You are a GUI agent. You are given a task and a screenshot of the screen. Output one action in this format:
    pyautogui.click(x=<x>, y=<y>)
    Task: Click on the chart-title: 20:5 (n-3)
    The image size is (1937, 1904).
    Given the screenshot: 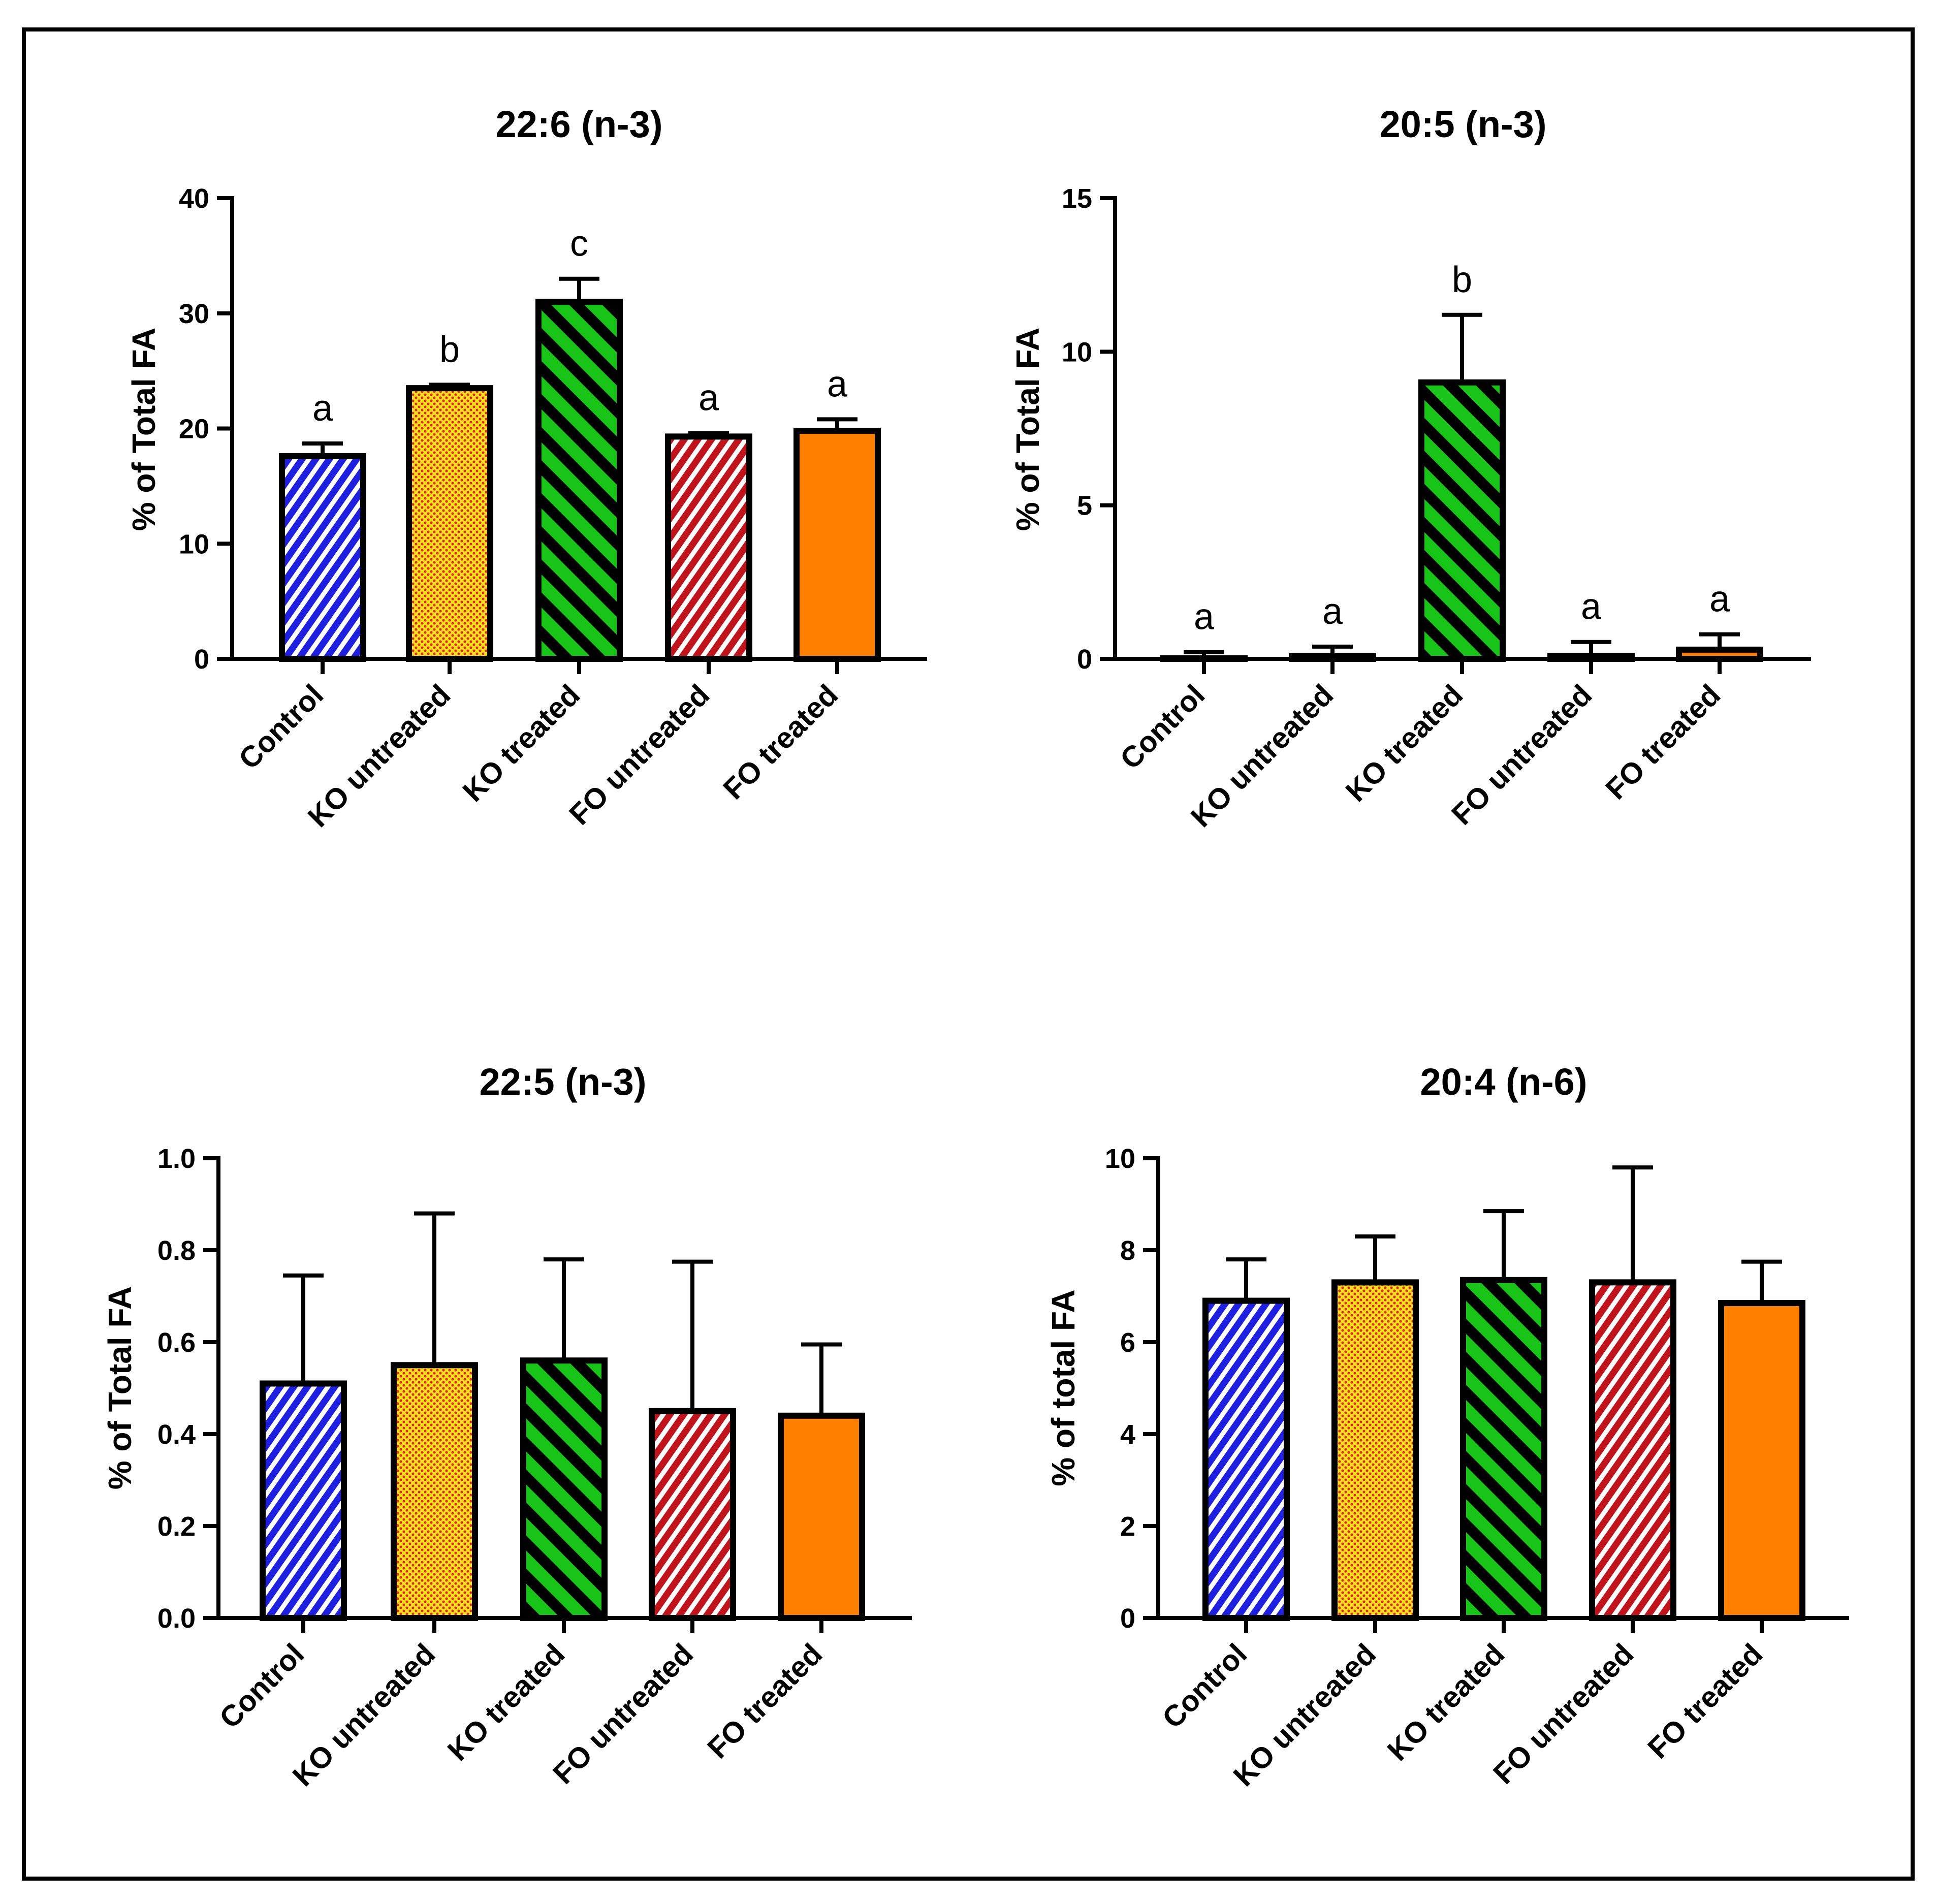 What is the action you would take?
    pyautogui.click(x=1463, y=124)
    